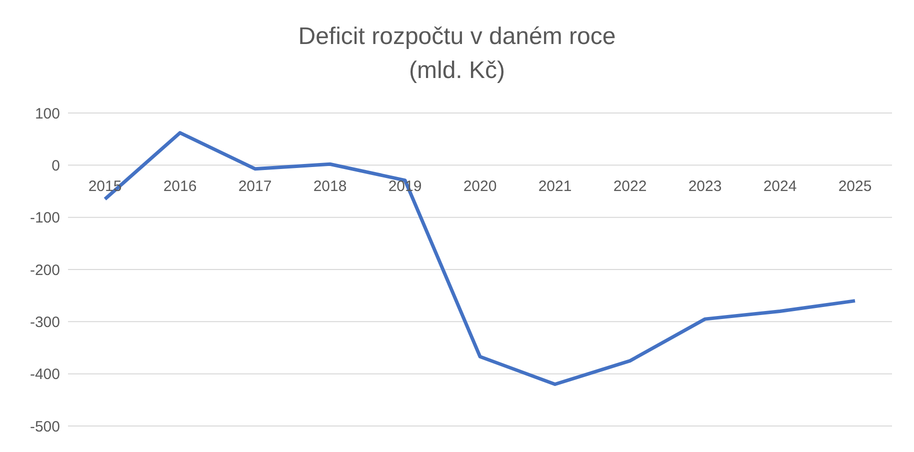  Describe the element at coordinates (47, 113) in the screenshot. I see `y-tick-label: 100` at that location.